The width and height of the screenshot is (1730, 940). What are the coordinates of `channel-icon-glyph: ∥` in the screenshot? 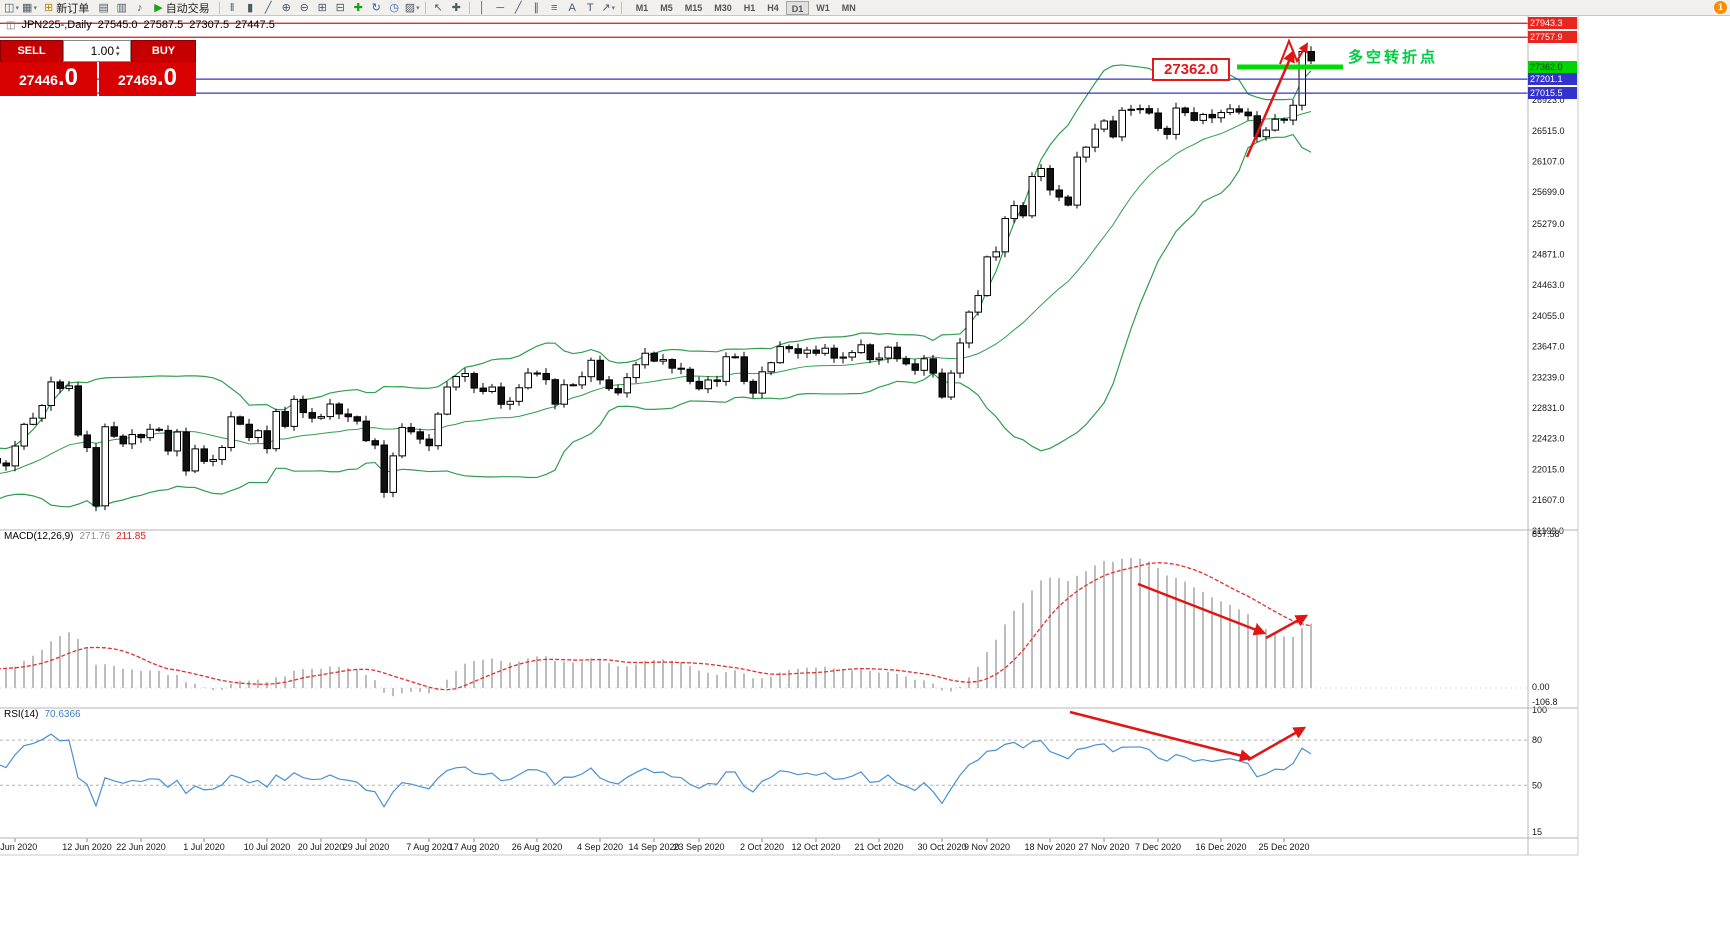 It's located at (536, 8).